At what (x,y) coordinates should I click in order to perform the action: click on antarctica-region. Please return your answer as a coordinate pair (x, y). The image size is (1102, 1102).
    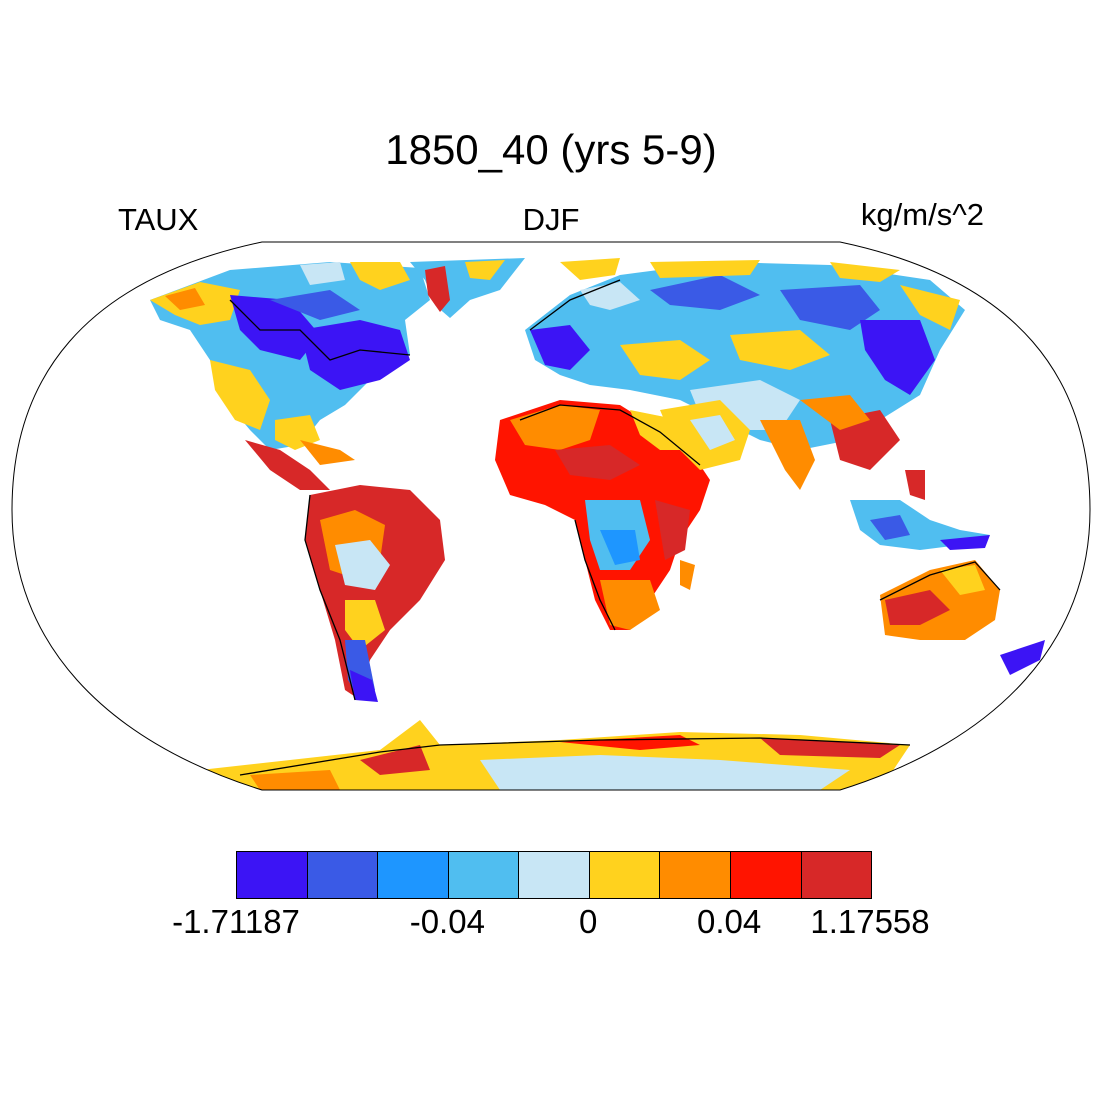
    Looking at the image, I should click on (555, 755).